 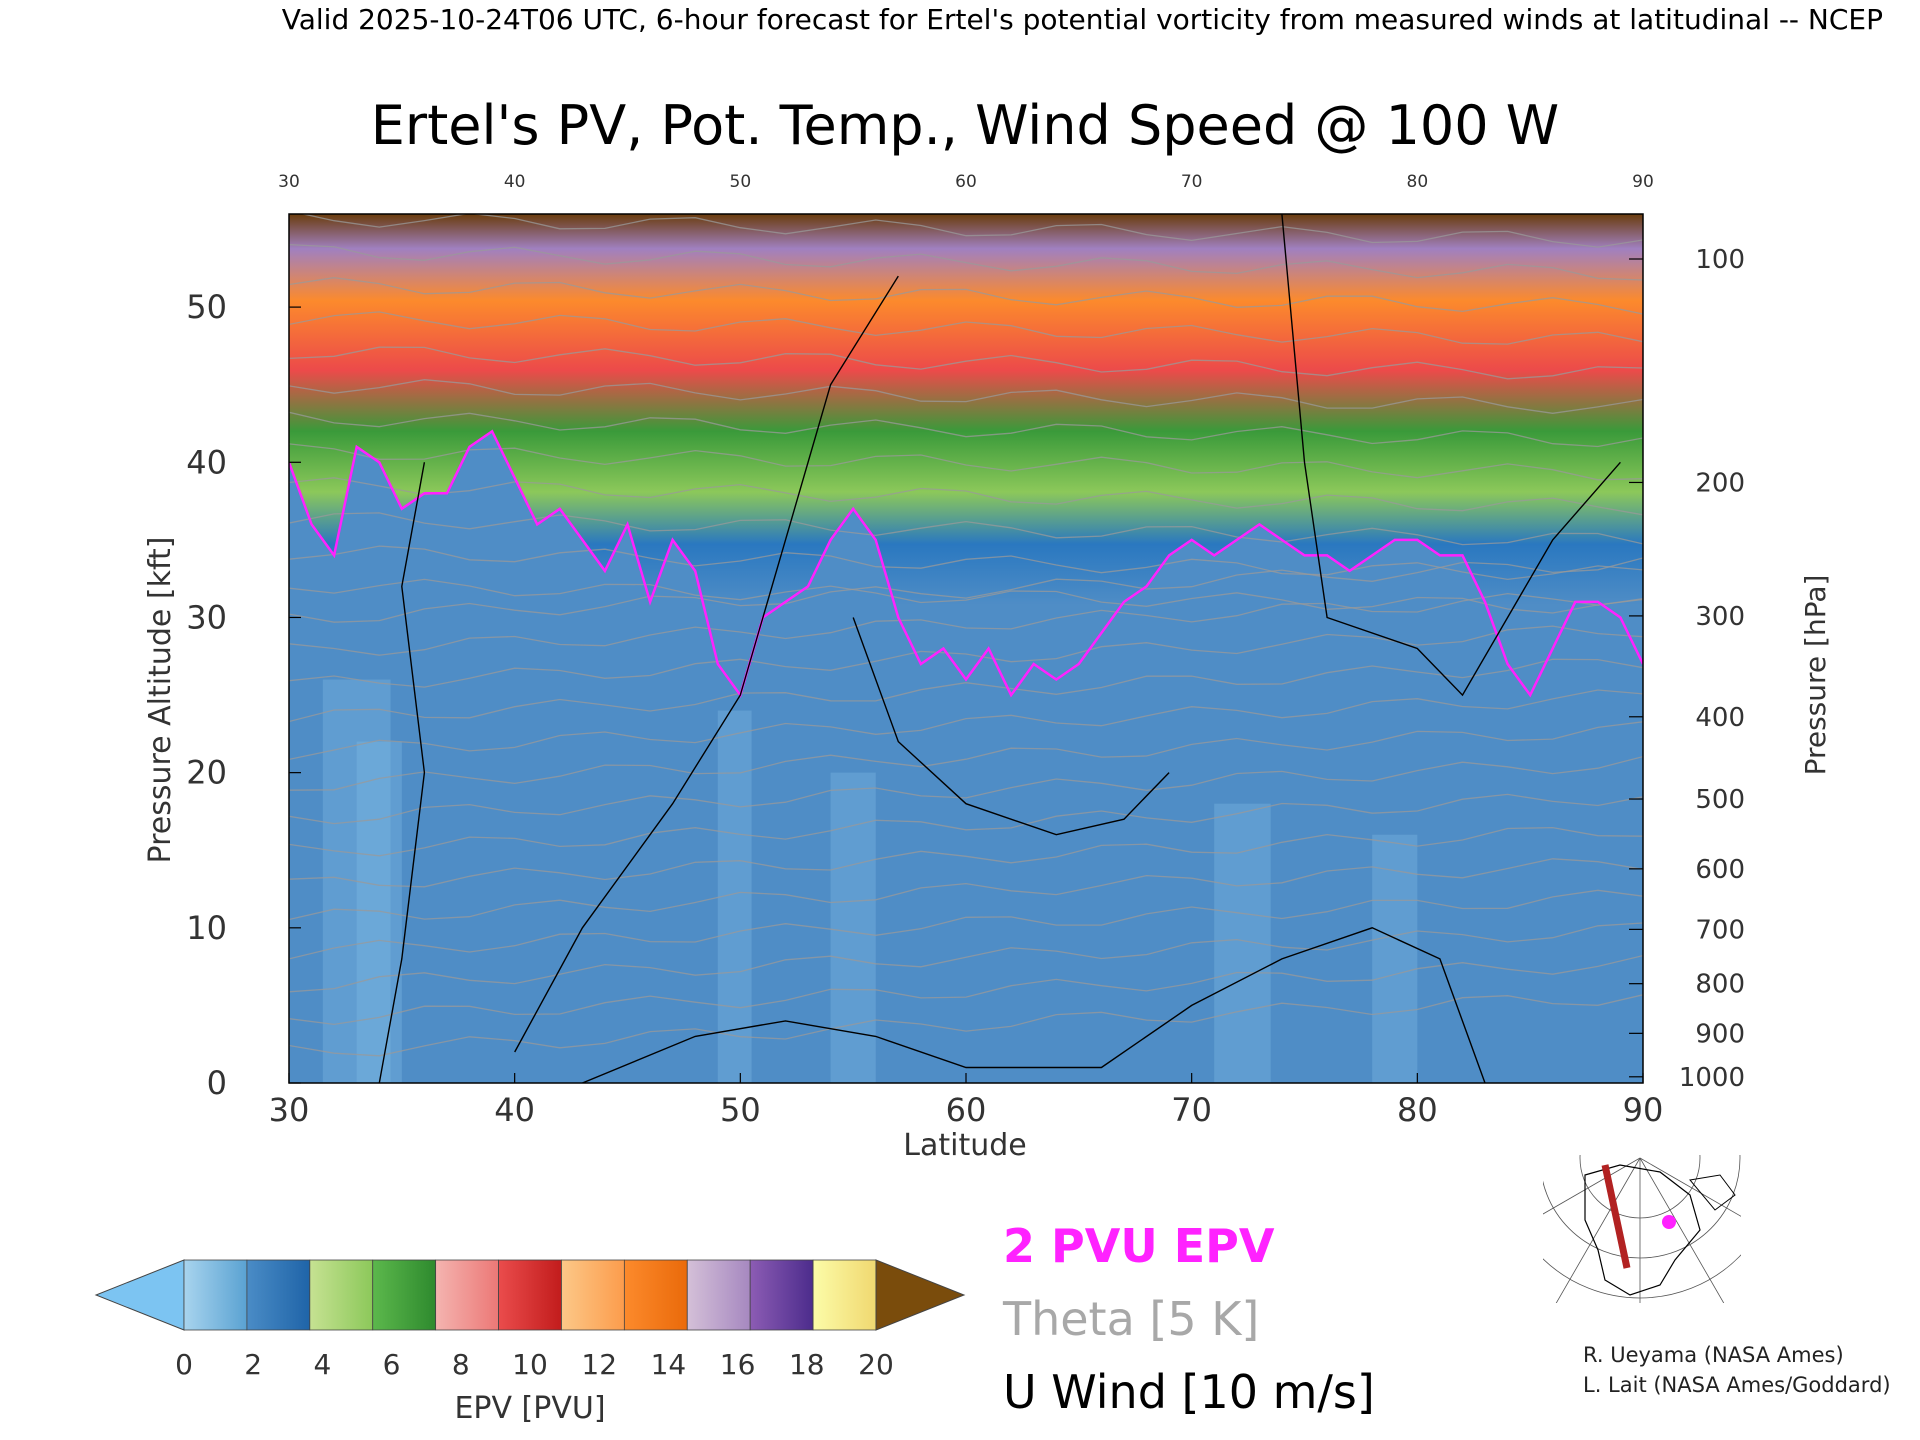 What do you see at coordinates (740, 1110) in the screenshot?
I see `x-tick-label: 50` at bounding box center [740, 1110].